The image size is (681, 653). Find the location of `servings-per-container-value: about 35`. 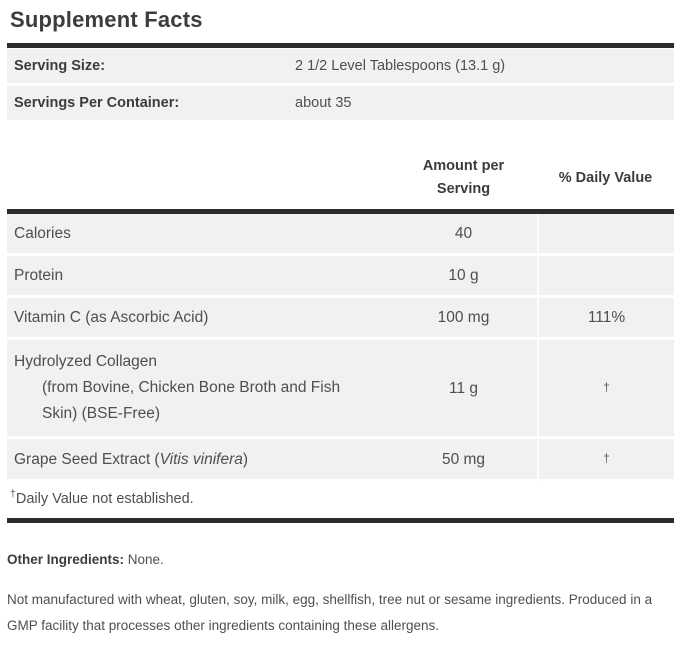

servings-per-container-value: about 35 is located at coordinates (323, 103).